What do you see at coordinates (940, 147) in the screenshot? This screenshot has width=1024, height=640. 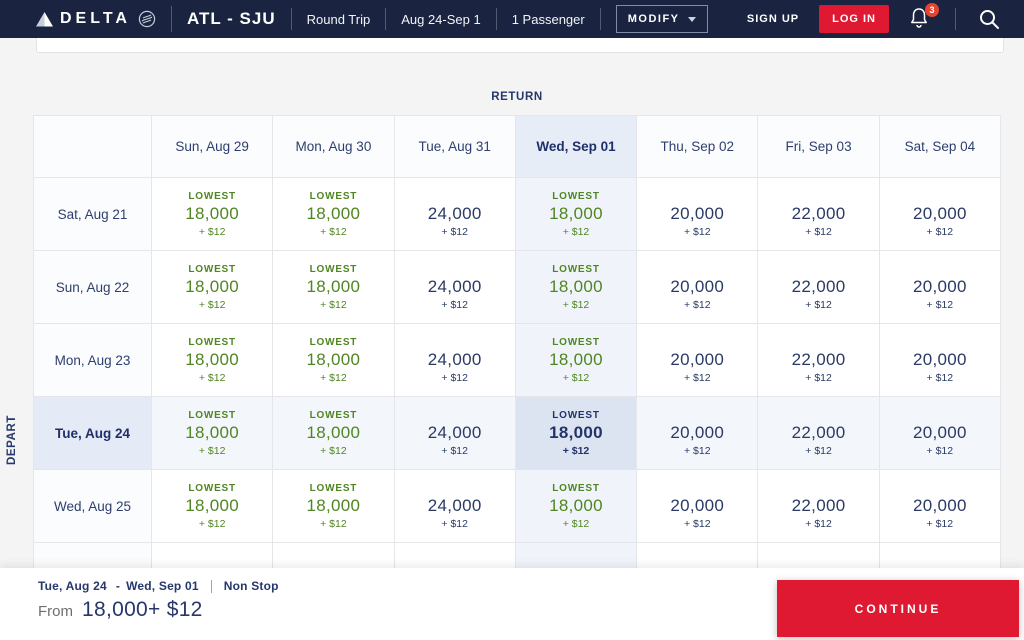 I see `return-column-header-6: Sat, Sep 04` at bounding box center [940, 147].